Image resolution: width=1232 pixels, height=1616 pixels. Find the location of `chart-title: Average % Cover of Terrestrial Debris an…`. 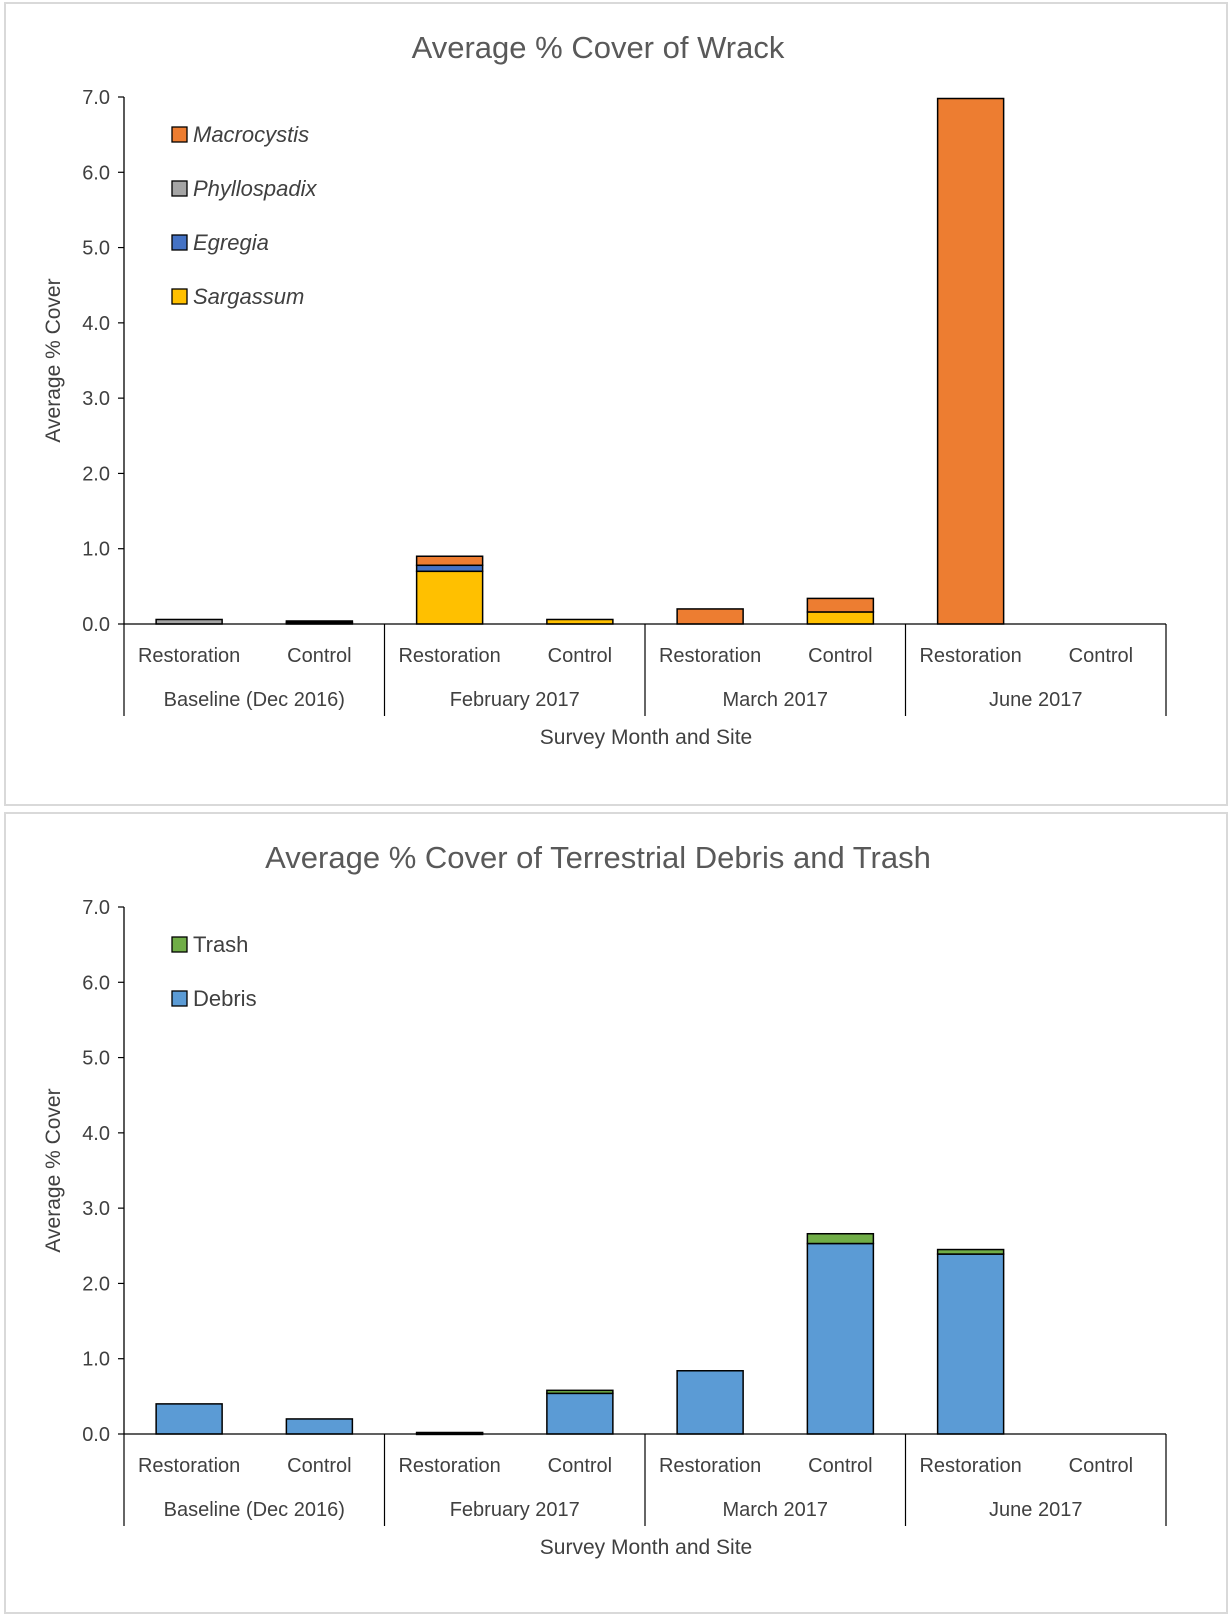

chart-title: Average % Cover of Terrestrial Debris an… is located at coordinates (598, 857).